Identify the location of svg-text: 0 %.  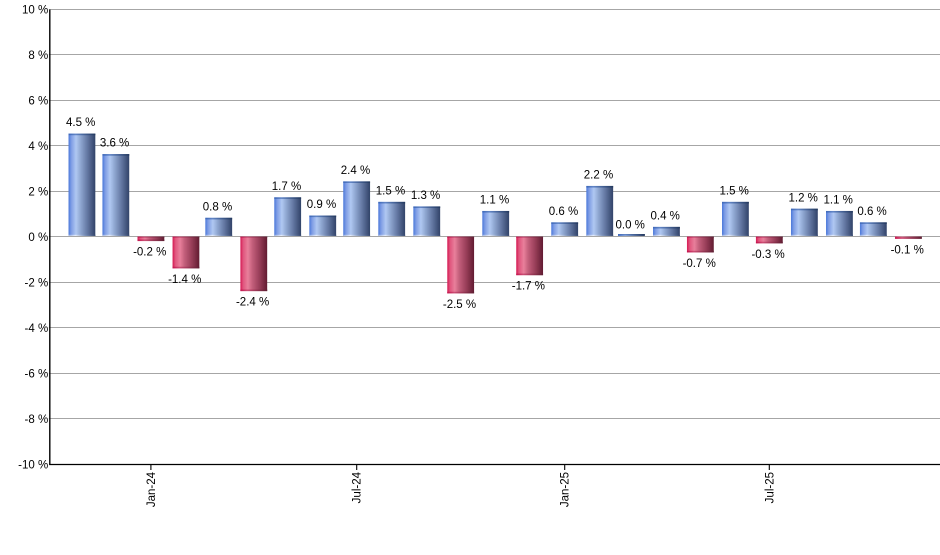
(38, 238).